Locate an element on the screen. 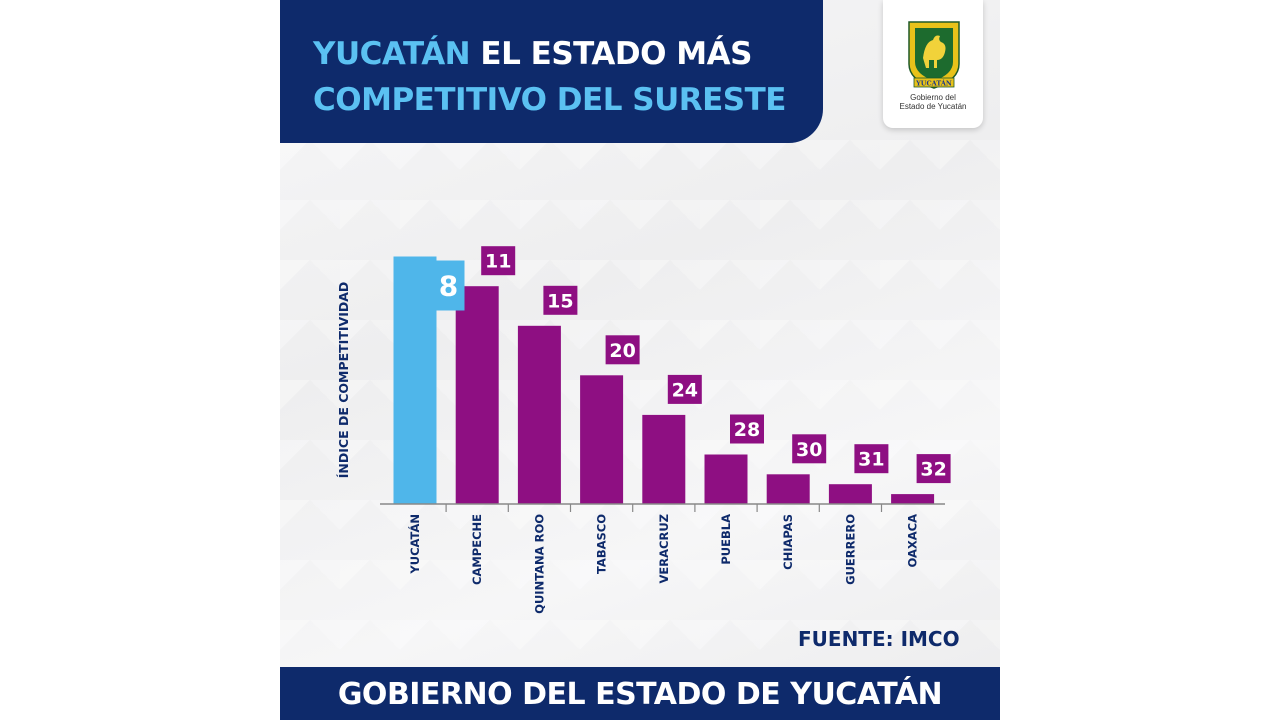  government-logo: YUCATÁN Gobierno del Estado de Yucatán is located at coordinates (933, 64).